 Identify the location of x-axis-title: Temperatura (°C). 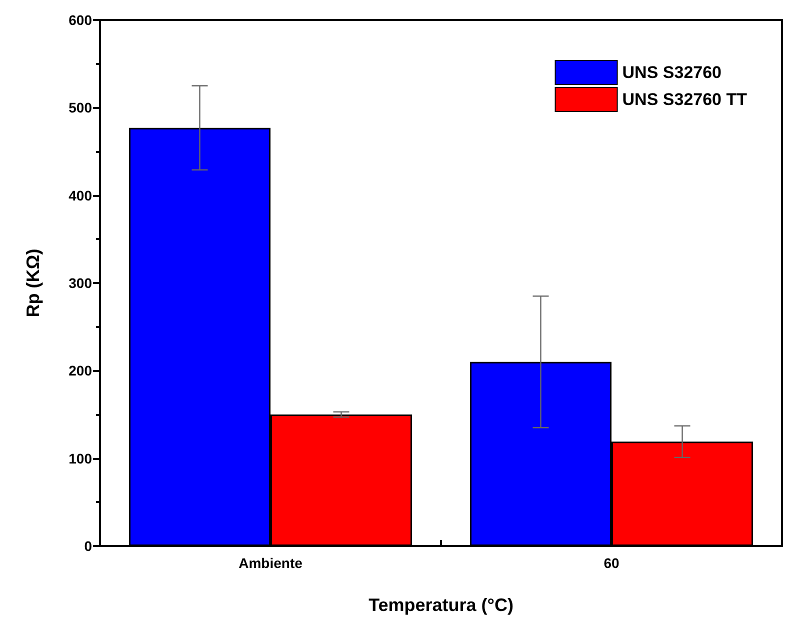
(441, 605).